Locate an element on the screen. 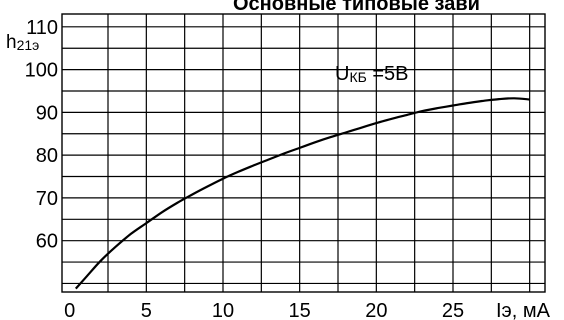 This screenshot has height=320, width=564. x-tick-label: 5 is located at coordinates (146, 310).